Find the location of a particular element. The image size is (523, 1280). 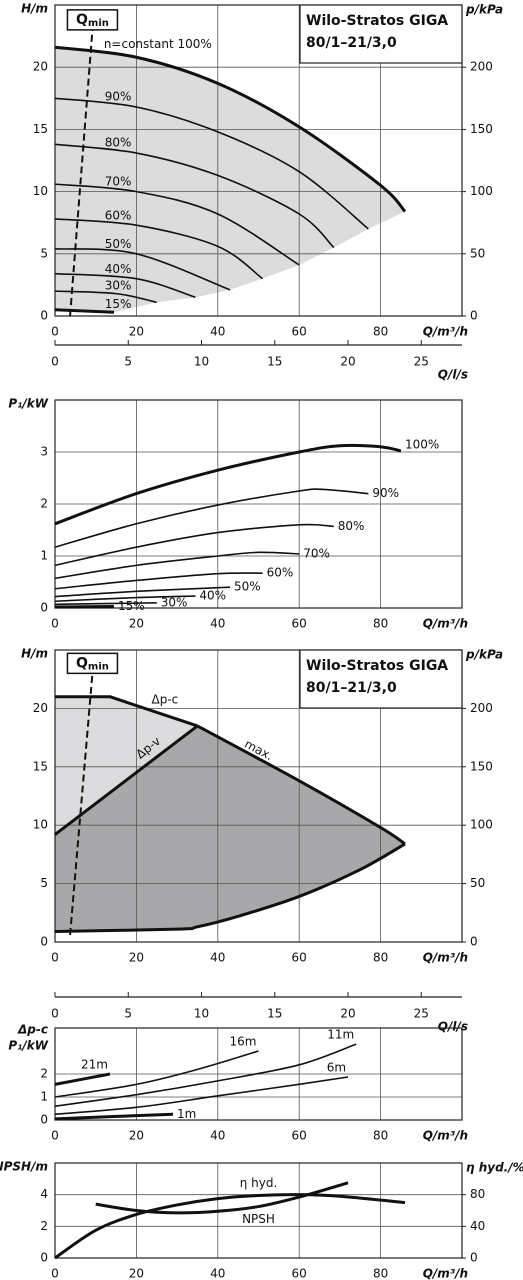

y-axis-label: Δp-c is located at coordinates (32, 1030).